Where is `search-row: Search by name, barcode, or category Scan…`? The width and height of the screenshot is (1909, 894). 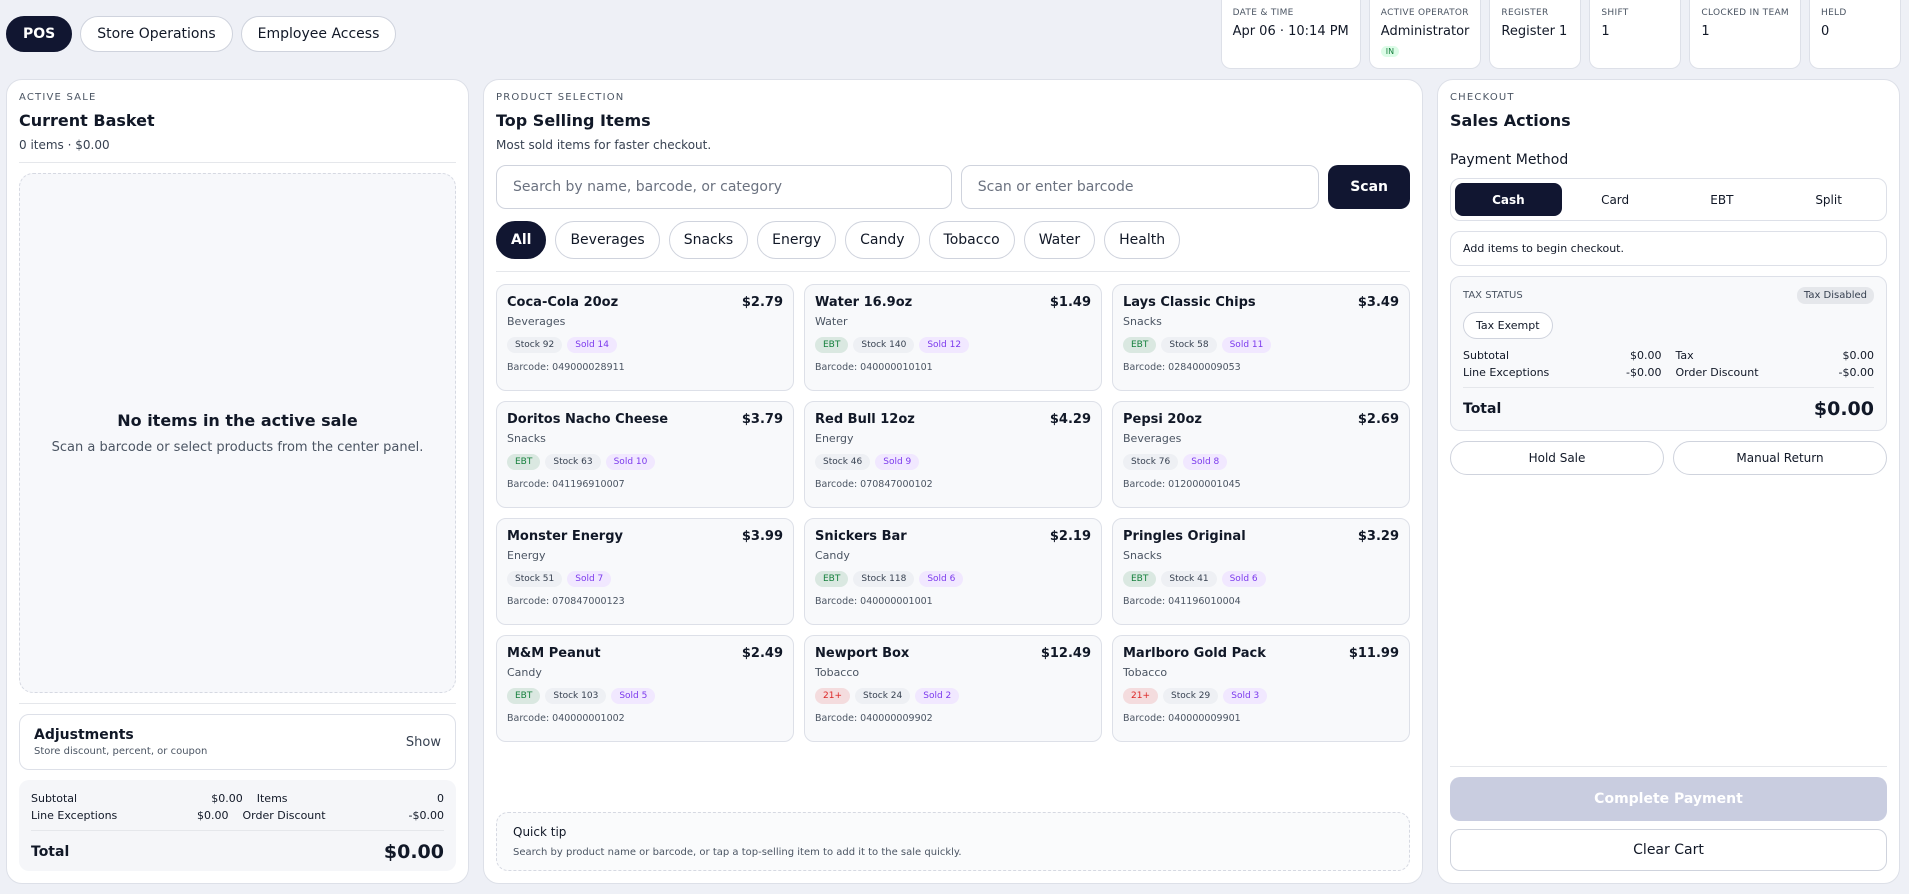
search-row: Search by name, barcode, or category Scan… is located at coordinates (953, 187).